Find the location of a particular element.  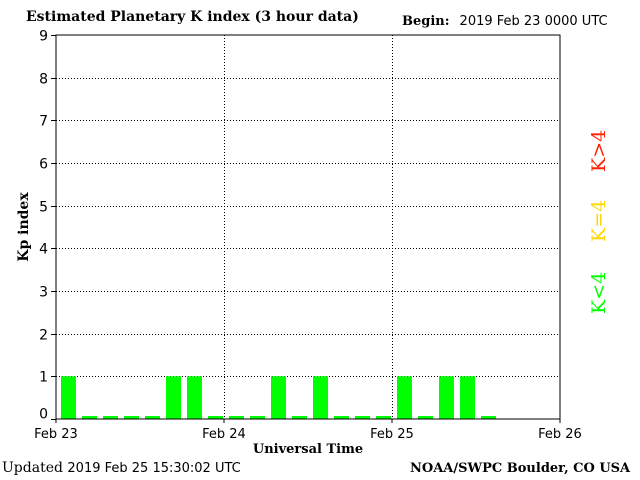

updated-value: 2019 Feb 25 15:30:02 UTC is located at coordinates (154, 468).